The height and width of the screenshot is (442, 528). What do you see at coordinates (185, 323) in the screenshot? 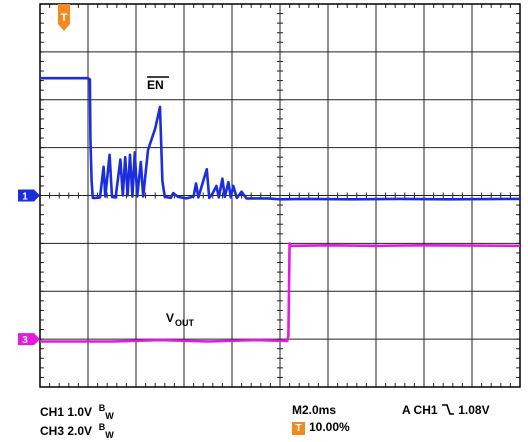
I see `vout-annotation-subscript: OUT` at bounding box center [185, 323].